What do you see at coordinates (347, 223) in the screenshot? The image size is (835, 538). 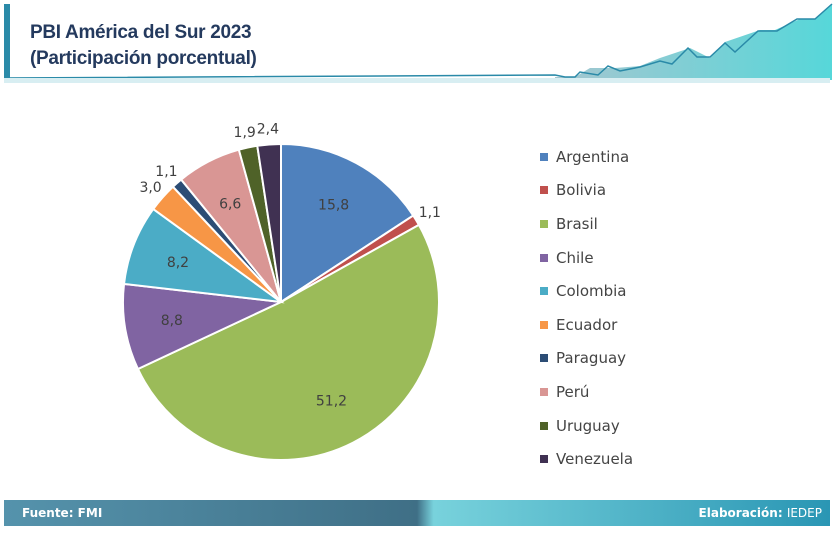 I see `pie-slice-argentina` at bounding box center [347, 223].